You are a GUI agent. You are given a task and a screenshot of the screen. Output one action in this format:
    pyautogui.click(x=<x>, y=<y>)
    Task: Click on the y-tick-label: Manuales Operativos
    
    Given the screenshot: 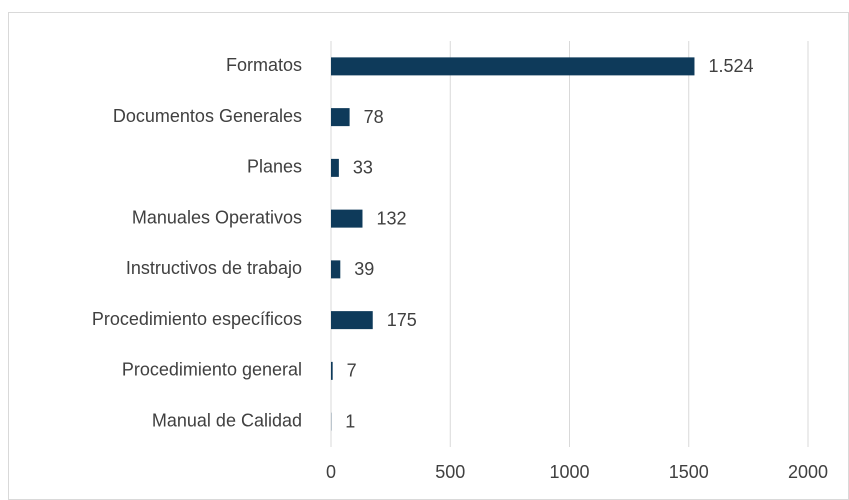 What is the action you would take?
    pyautogui.click(x=217, y=217)
    